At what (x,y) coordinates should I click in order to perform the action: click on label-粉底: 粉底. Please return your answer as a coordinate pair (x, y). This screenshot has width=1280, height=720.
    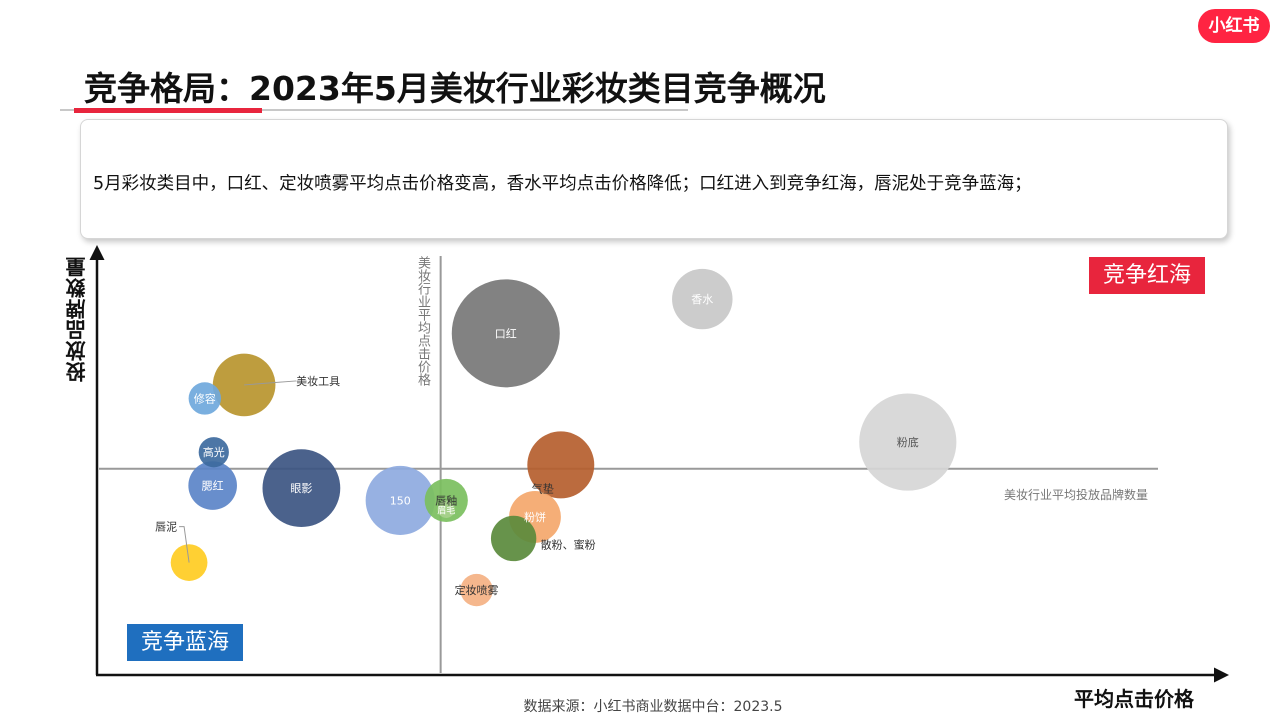
    Looking at the image, I should click on (908, 442).